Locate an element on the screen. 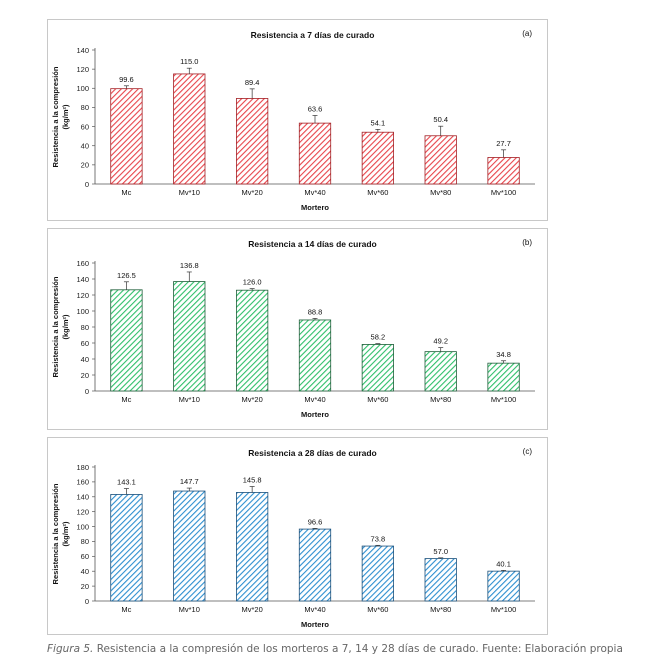  y-tick-label: 180 is located at coordinates (82, 467).